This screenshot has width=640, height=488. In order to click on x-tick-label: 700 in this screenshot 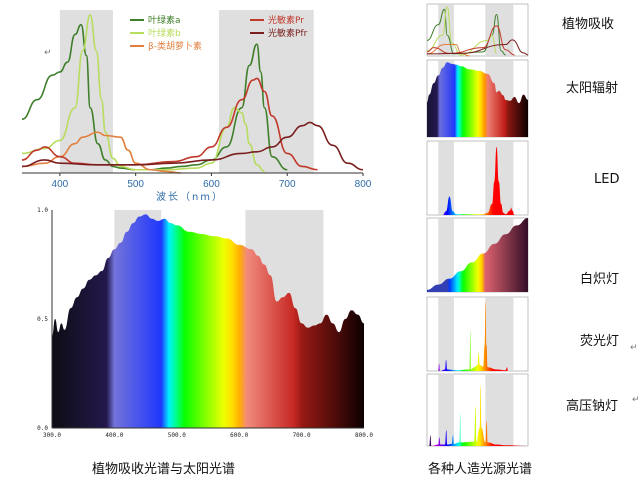, I will do `click(287, 184)`.